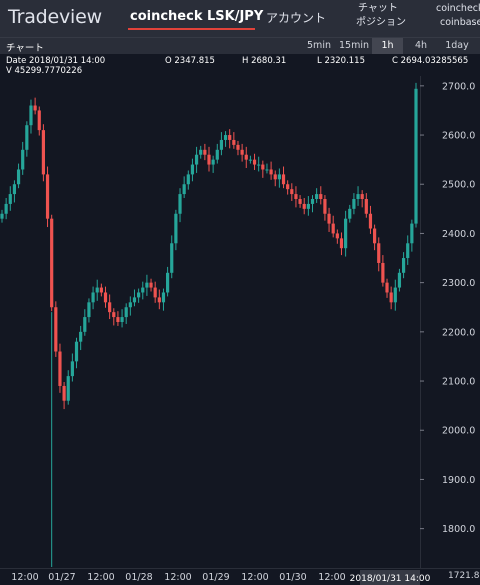  Describe the element at coordinates (353, 45) in the screenshot. I see `timeframe-15min: 15min` at that location.